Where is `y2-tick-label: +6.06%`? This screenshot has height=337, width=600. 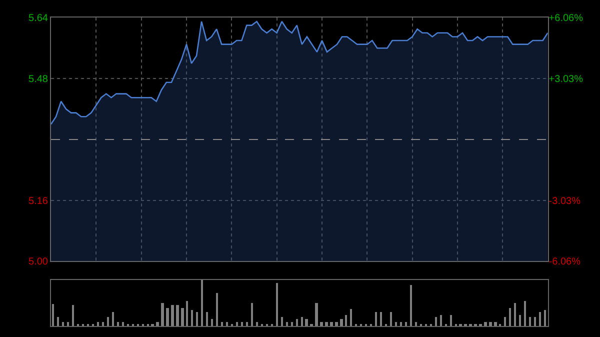 y2-tick-label: +6.06% is located at coordinates (566, 18).